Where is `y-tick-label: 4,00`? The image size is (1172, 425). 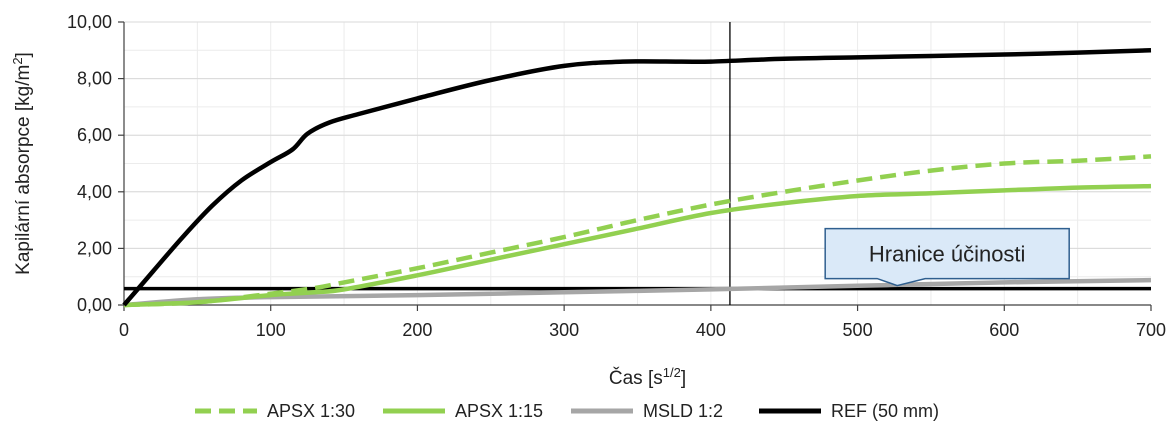 y-tick-label: 4,00 is located at coordinates (94, 192).